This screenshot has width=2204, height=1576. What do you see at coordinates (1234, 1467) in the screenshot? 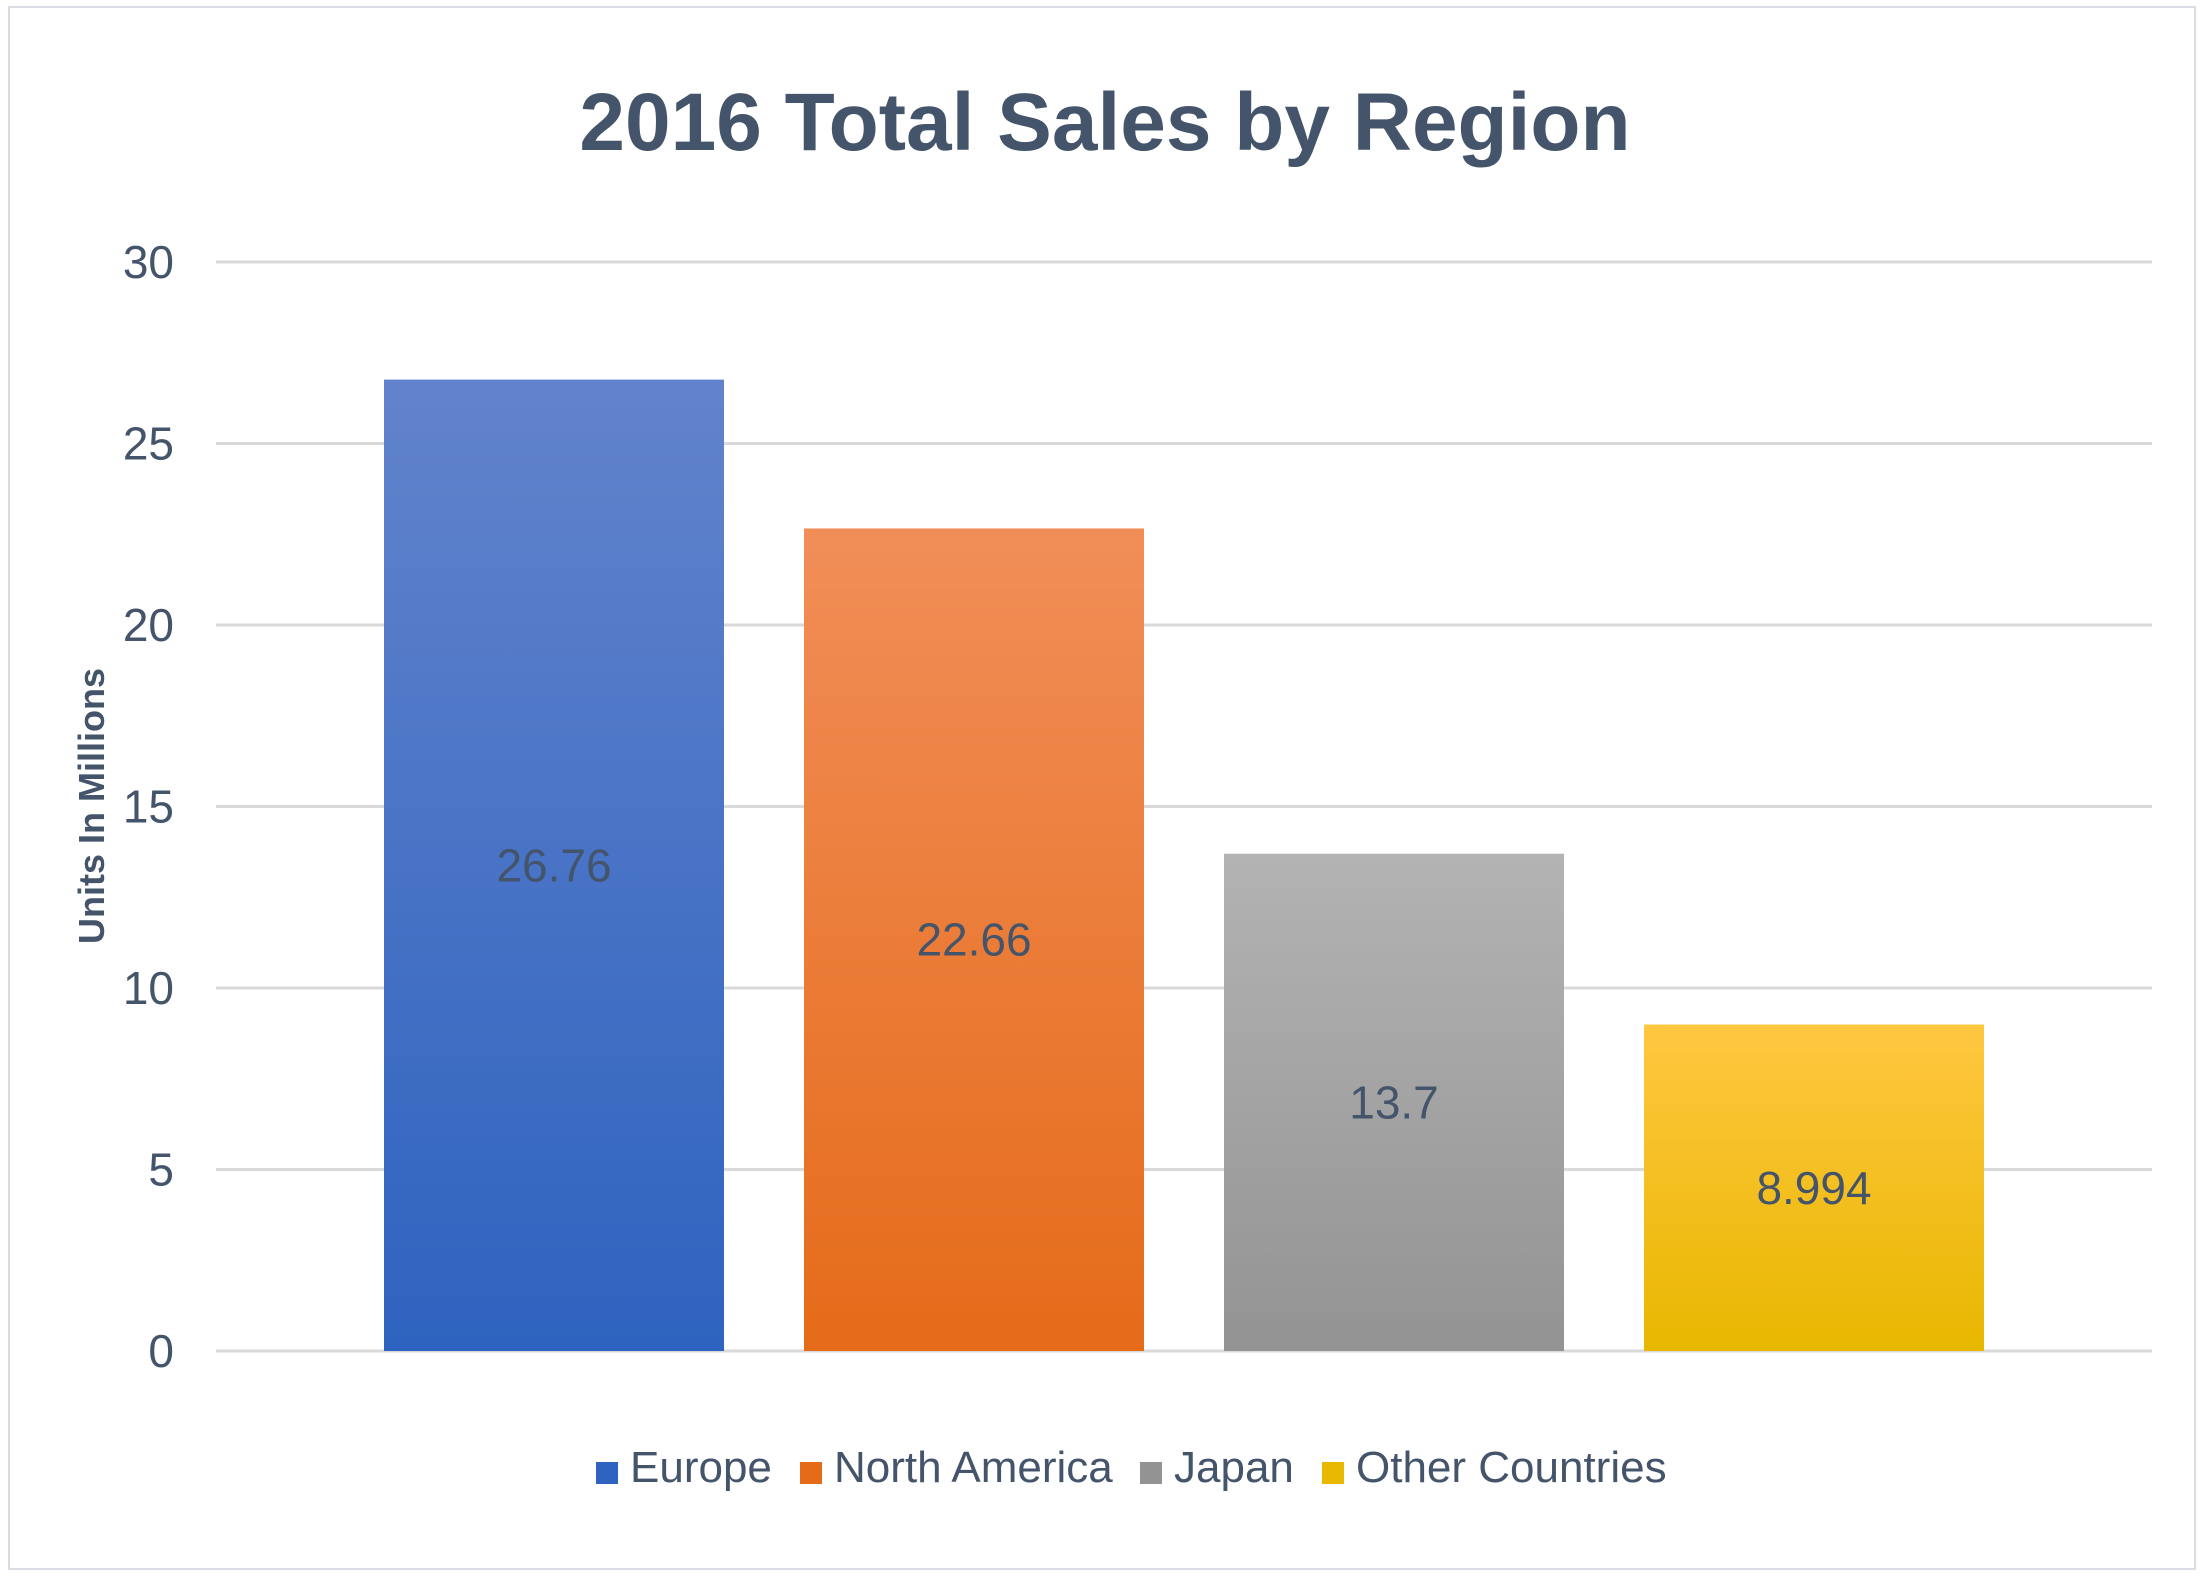
I see `legend-label-japan: Japan` at bounding box center [1234, 1467].